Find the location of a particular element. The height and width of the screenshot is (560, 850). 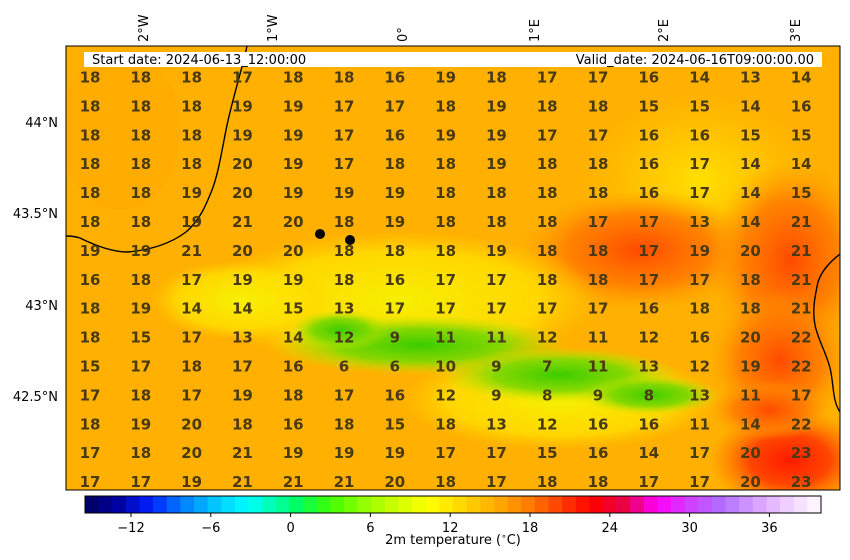

lon-label: 0° is located at coordinates (403, 34).